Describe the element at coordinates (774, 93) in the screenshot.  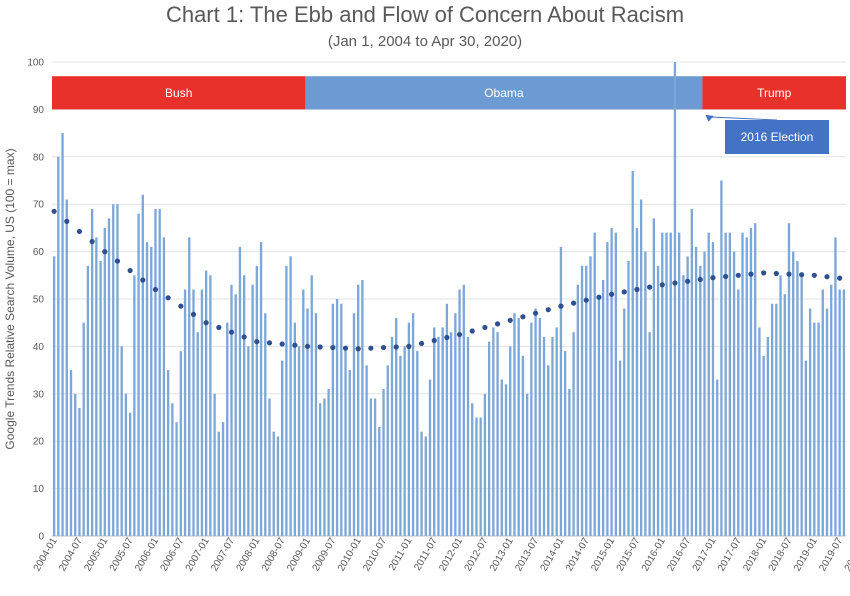
I see `band-label: Trump` at that location.